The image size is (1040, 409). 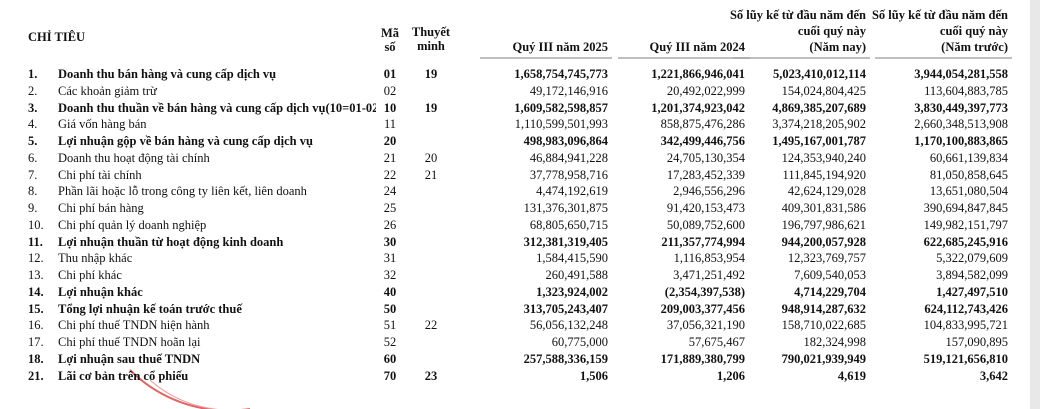 I want to click on row-number: 18., so click(x=36, y=358).